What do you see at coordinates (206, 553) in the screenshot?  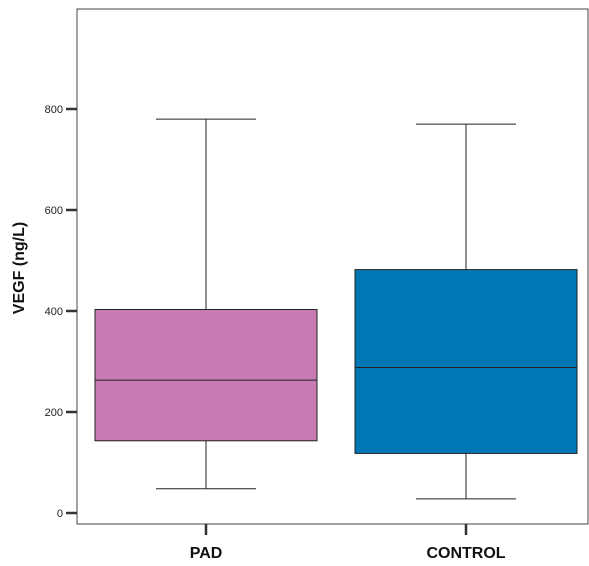 I see `x-category-label: PAD` at bounding box center [206, 553].